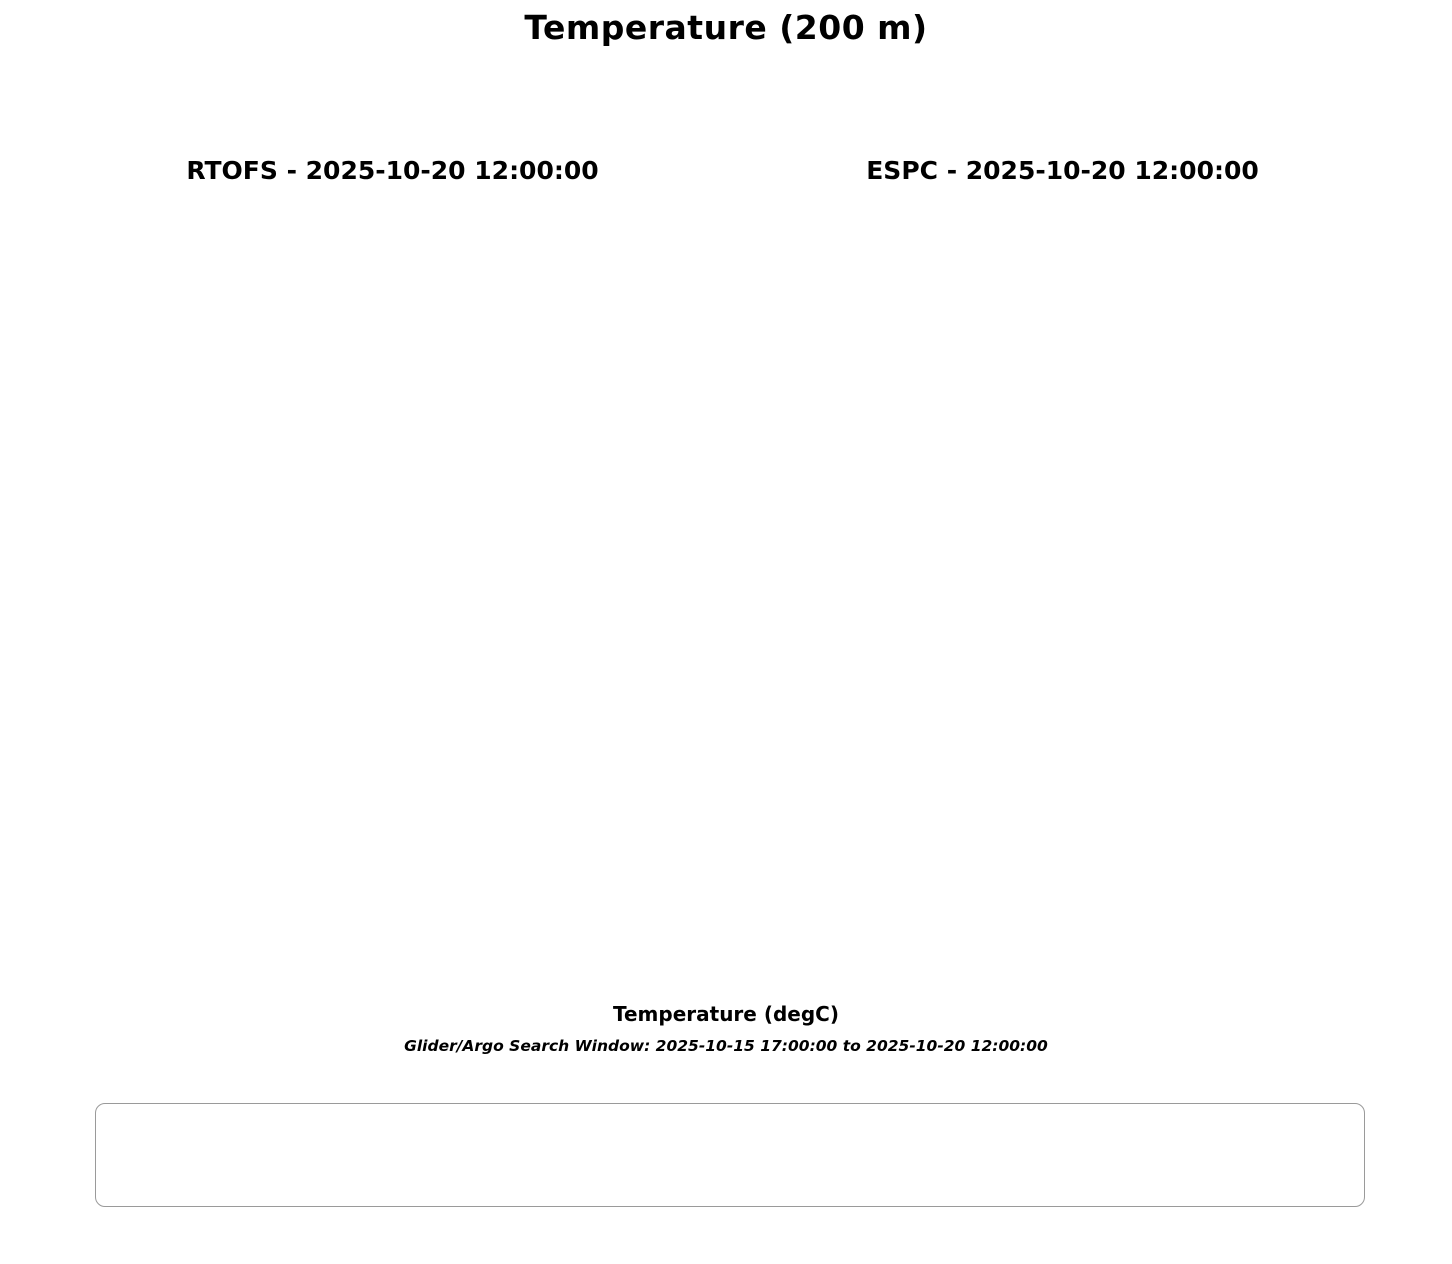 The height and width of the screenshot is (1264, 1452). I want to click on legend, so click(730, 1155).